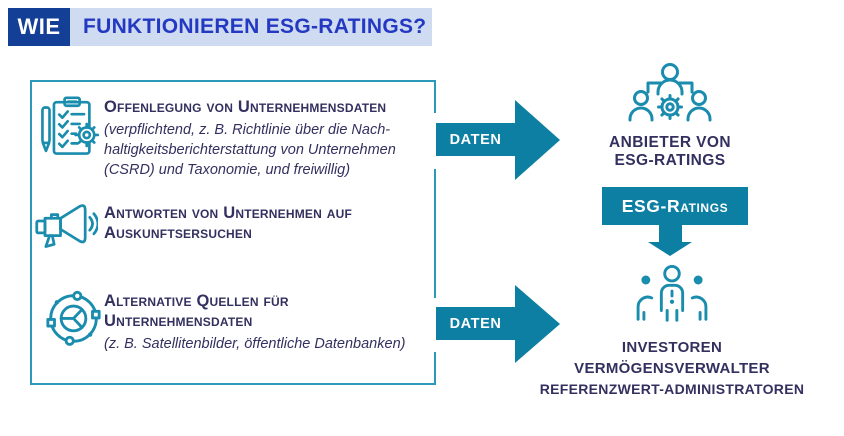 This screenshot has height=436, width=844. I want to click on title-bar: WIE FUNKTIONIEREN ESG-RATINGS?, so click(220, 27).